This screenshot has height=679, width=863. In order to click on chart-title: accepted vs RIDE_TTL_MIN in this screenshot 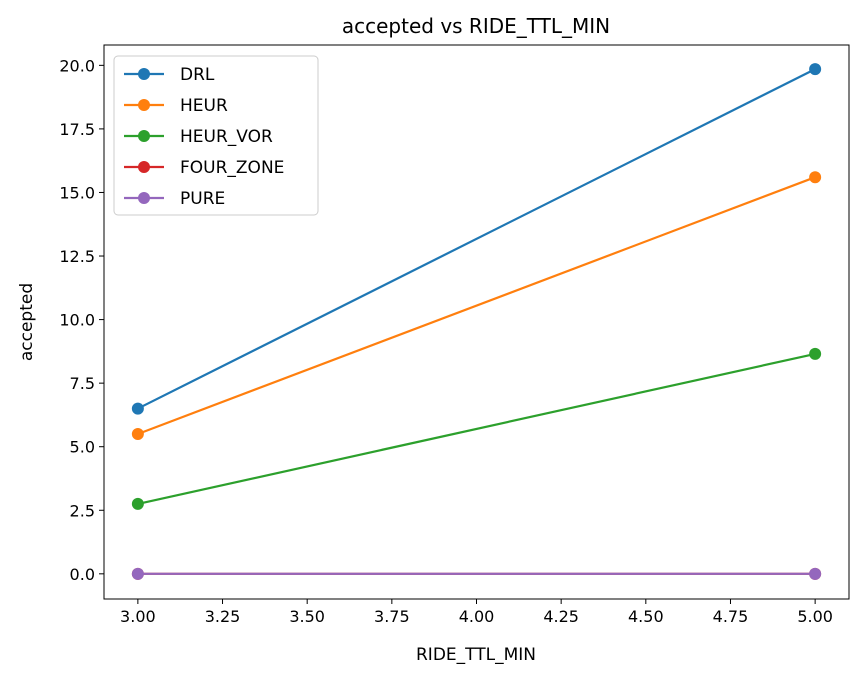, I will do `click(476, 26)`.